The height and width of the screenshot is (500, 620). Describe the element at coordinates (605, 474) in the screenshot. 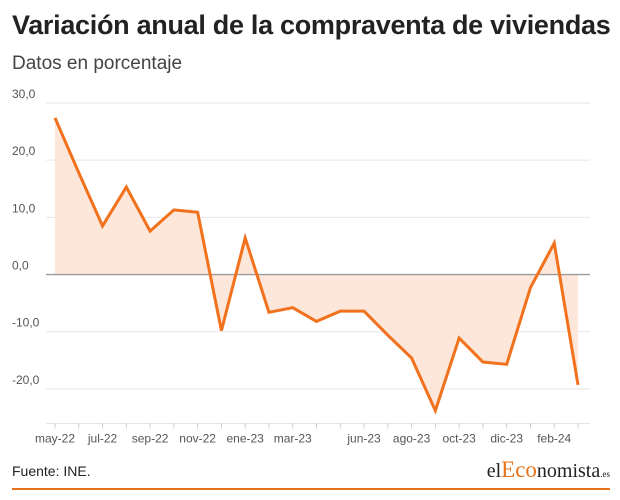

I see `brand-tld: .es` at that location.